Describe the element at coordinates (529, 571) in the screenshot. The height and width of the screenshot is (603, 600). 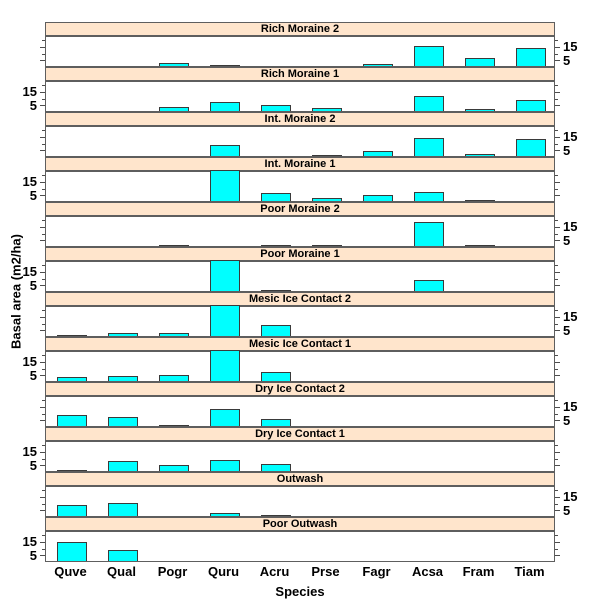
I see `x-category-label: Tiam` at that location.